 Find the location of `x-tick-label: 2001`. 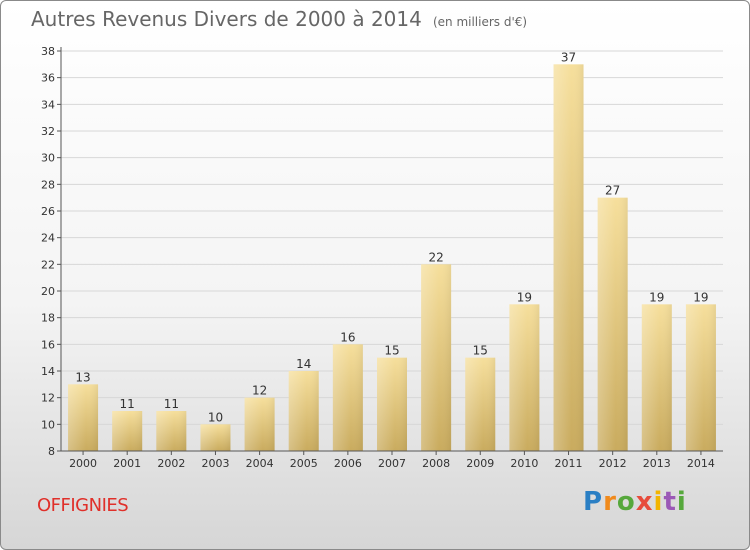

x-tick-label: 2001 is located at coordinates (127, 463).